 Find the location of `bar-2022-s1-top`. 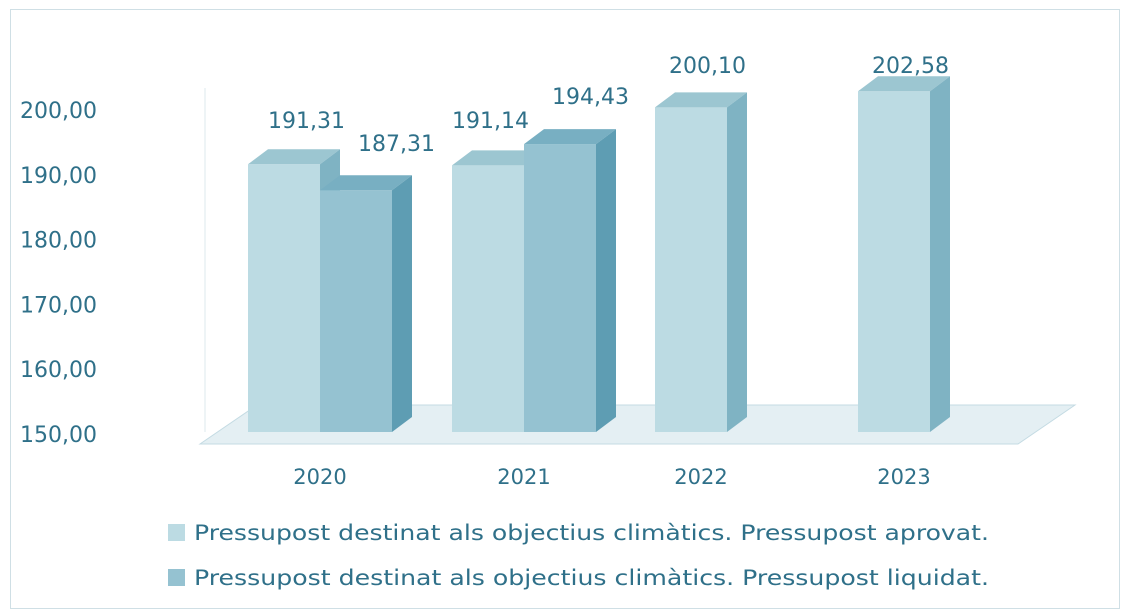

bar-2022-s1-top is located at coordinates (701, 100).